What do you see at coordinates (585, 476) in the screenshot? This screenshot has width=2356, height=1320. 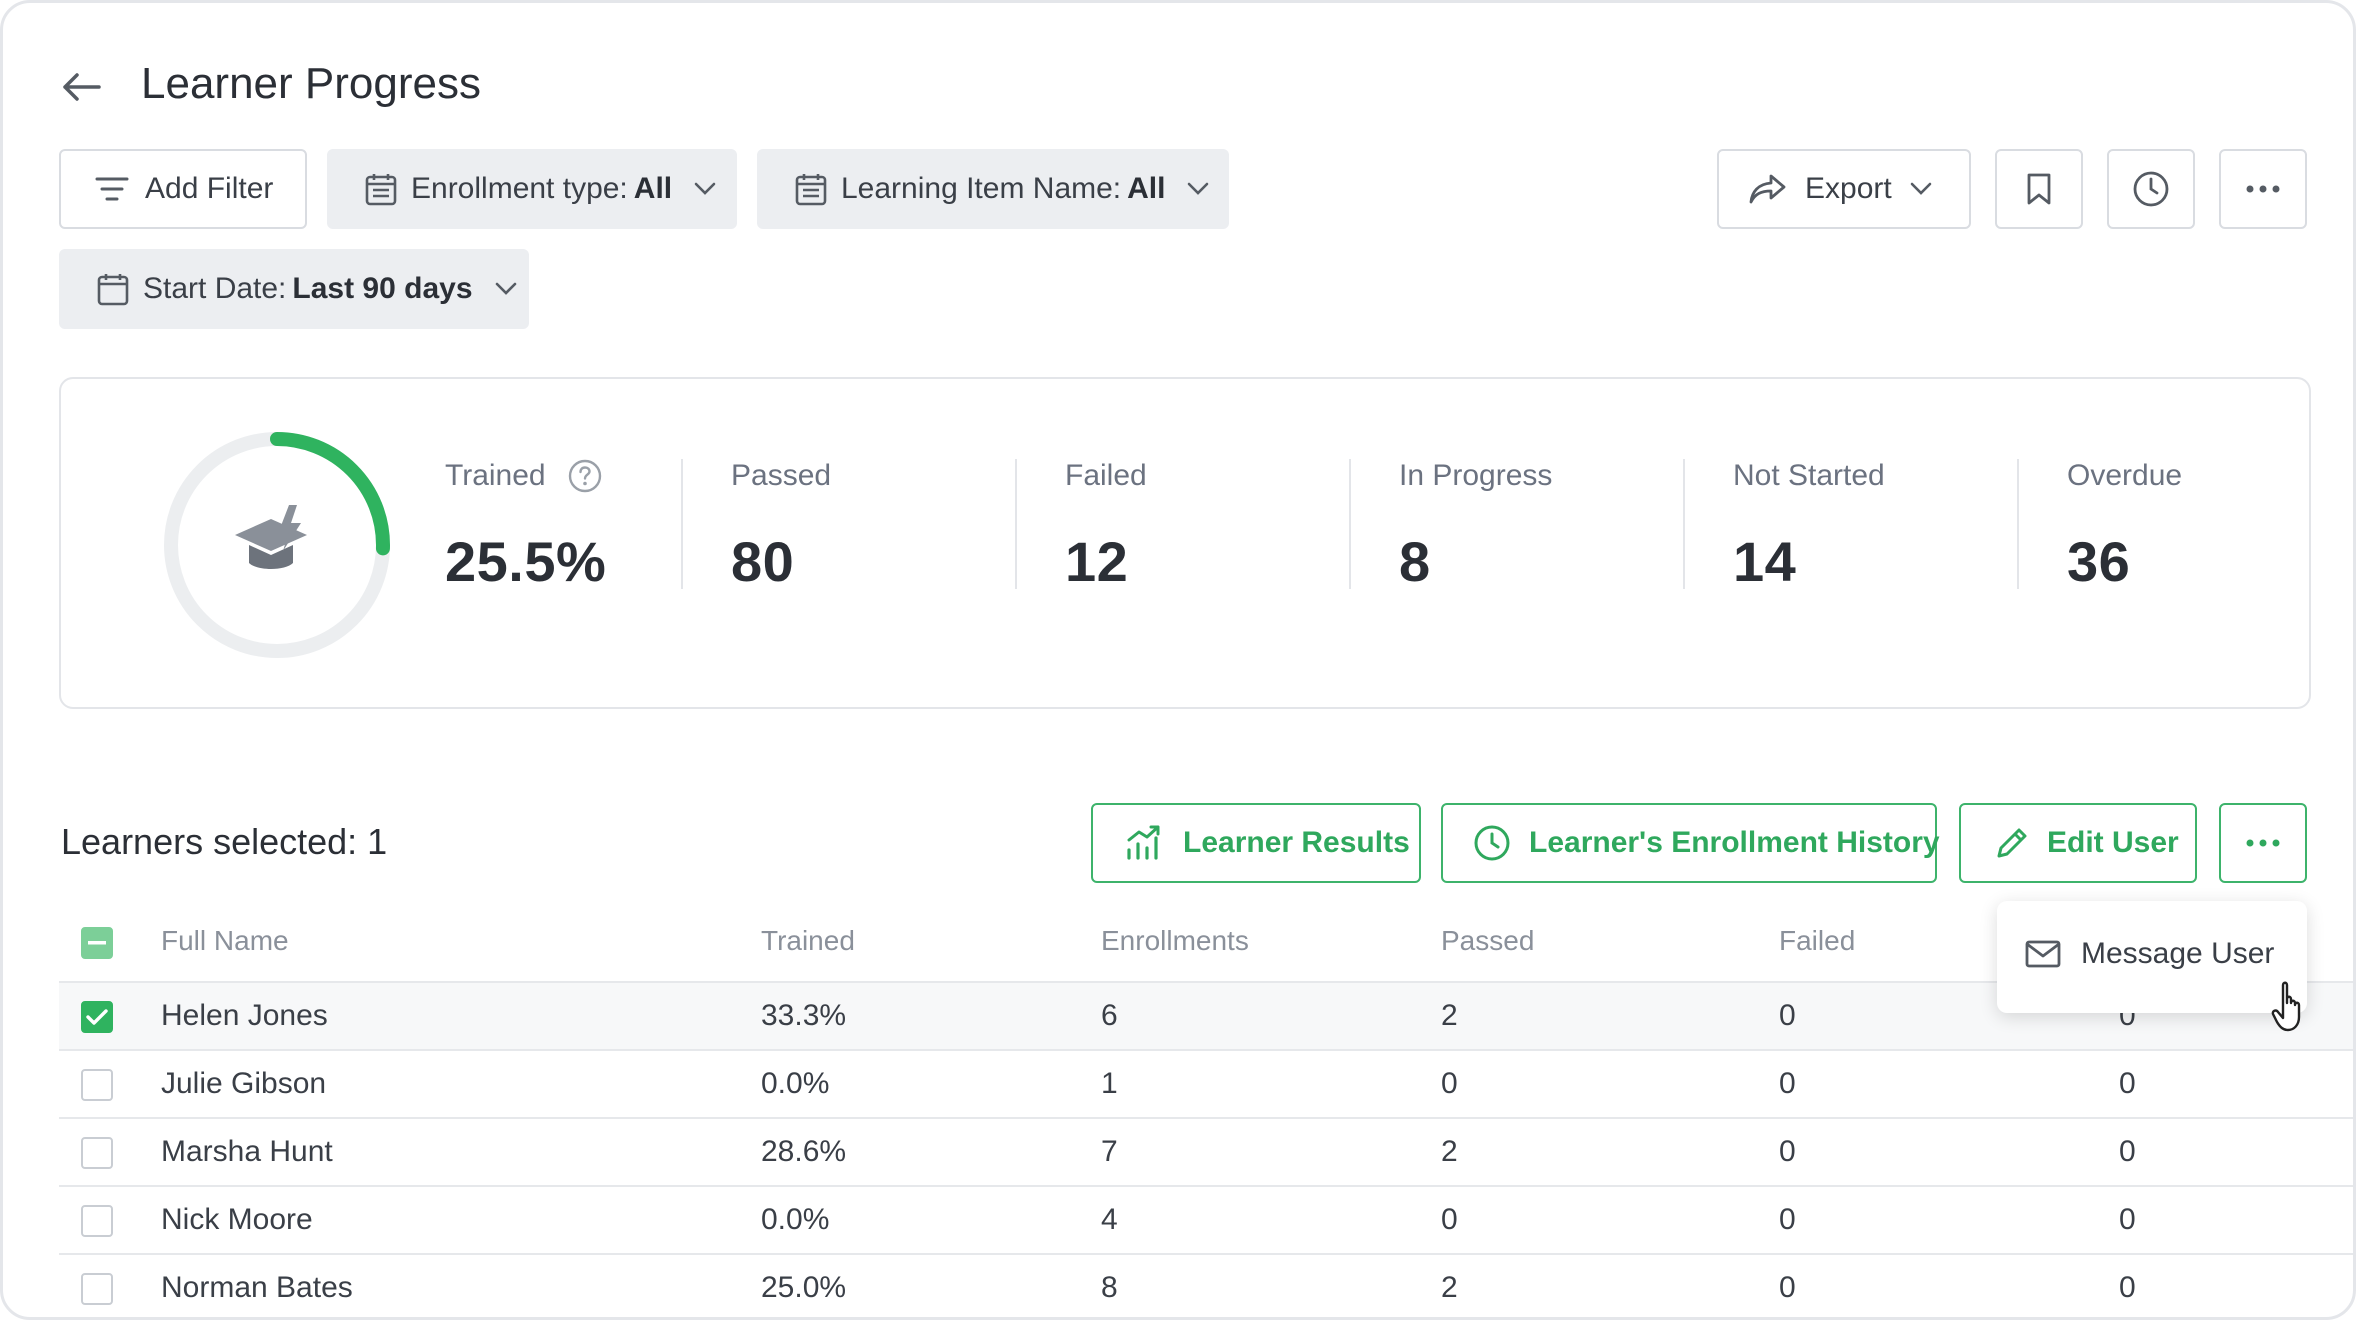 I see `help-icon` at bounding box center [585, 476].